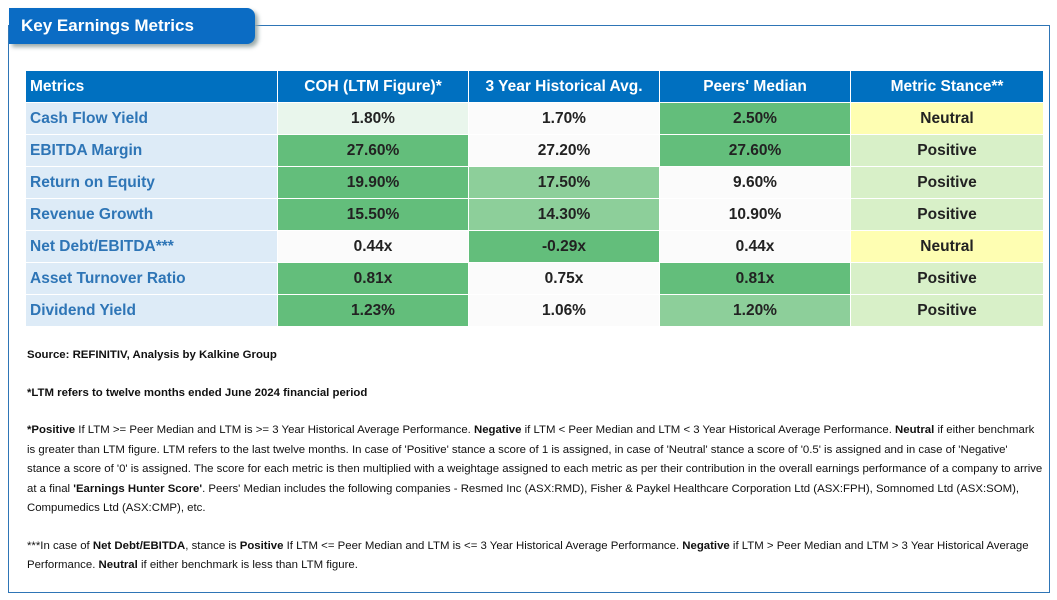  What do you see at coordinates (151, 86) in the screenshot?
I see `column-header: Metrics` at bounding box center [151, 86].